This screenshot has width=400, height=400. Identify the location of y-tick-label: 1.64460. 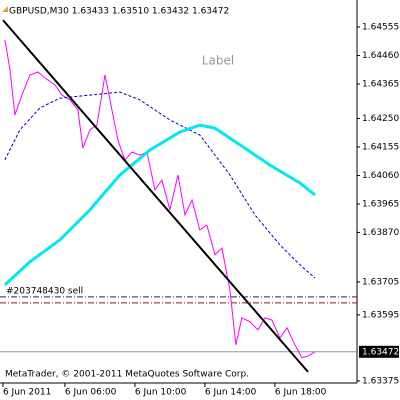
(380, 56).